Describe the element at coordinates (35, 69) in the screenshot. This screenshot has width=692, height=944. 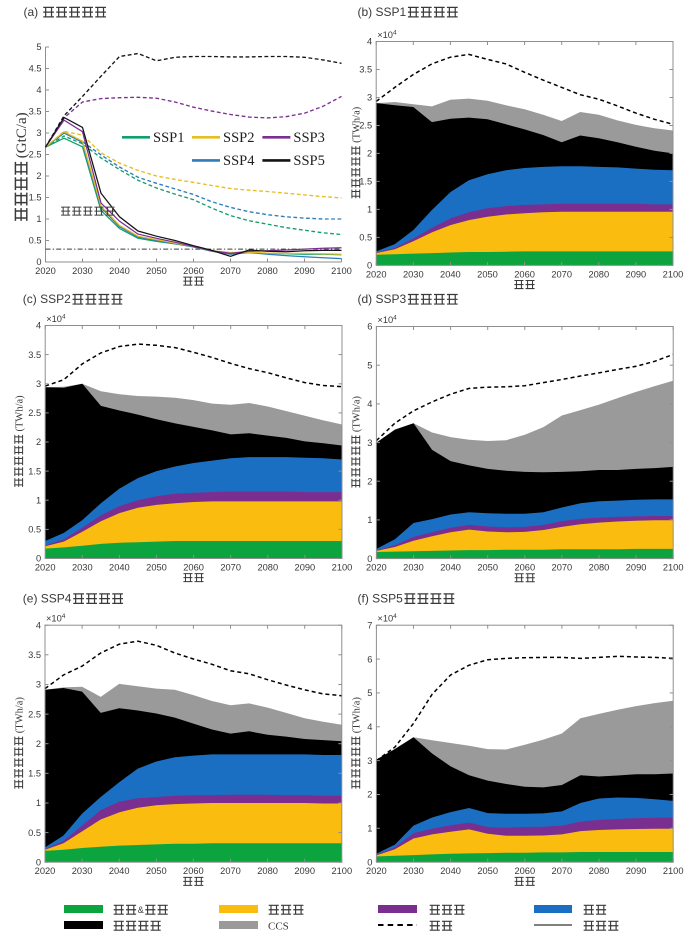
I see `svg-text: 4.5` at that location.